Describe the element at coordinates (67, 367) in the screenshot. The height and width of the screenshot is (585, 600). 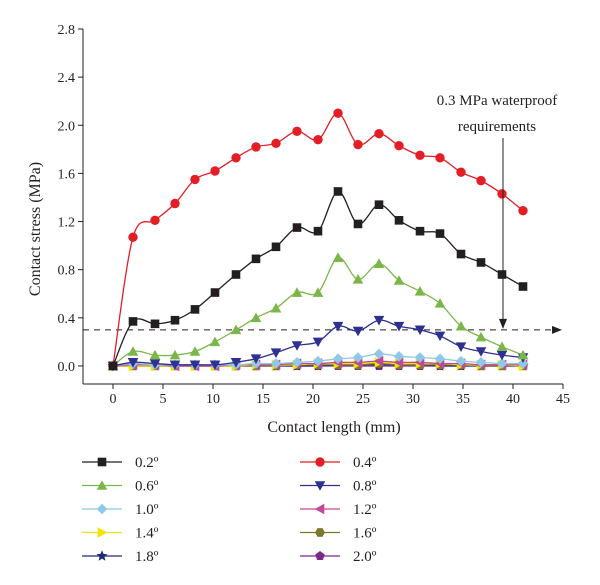
I see `y-tick-label: 0.0` at that location.